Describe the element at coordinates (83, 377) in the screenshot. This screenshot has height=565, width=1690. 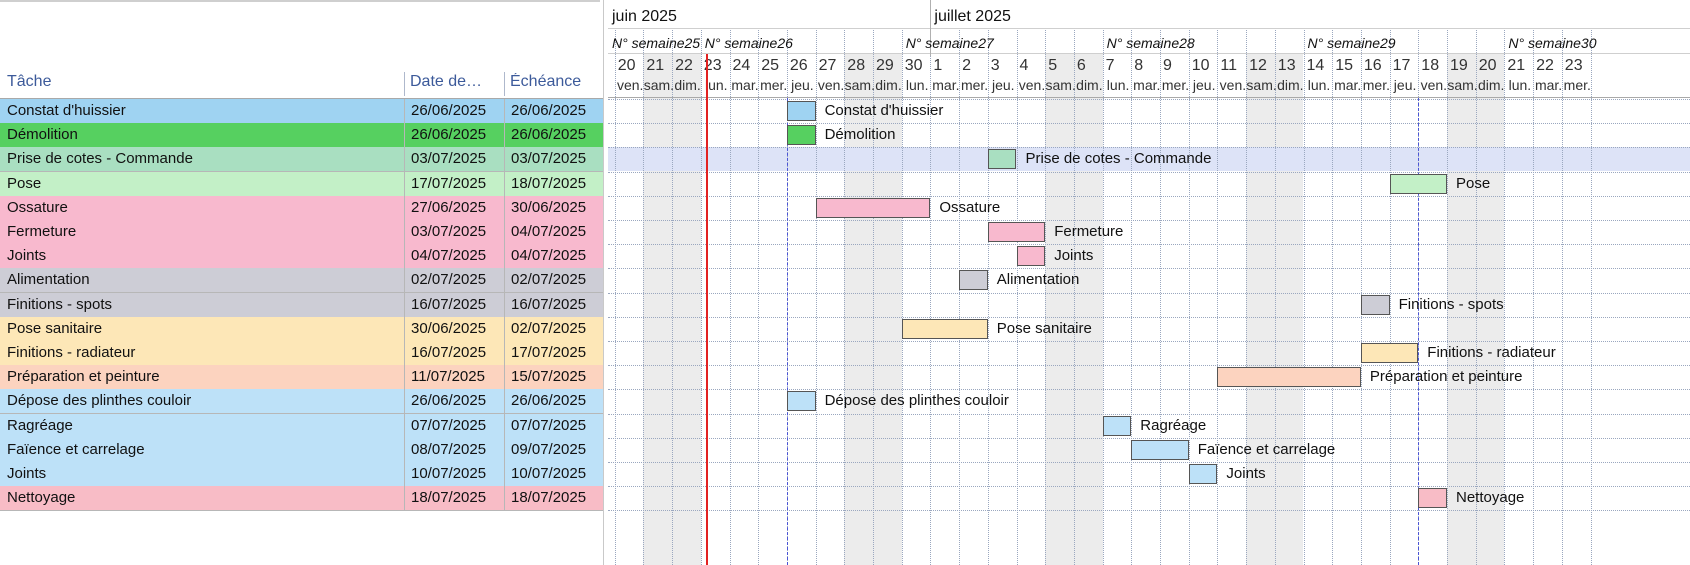
I see `task-name: Préparation et peinture` at that location.